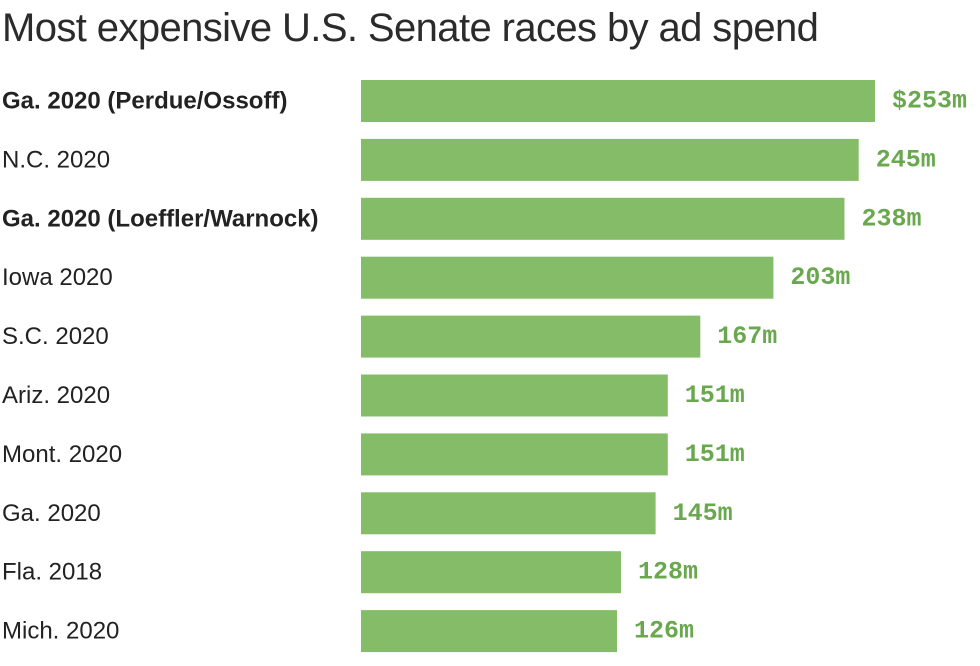  Describe the element at coordinates (715, 454) in the screenshot. I see `value-label-6: 151m` at that location.